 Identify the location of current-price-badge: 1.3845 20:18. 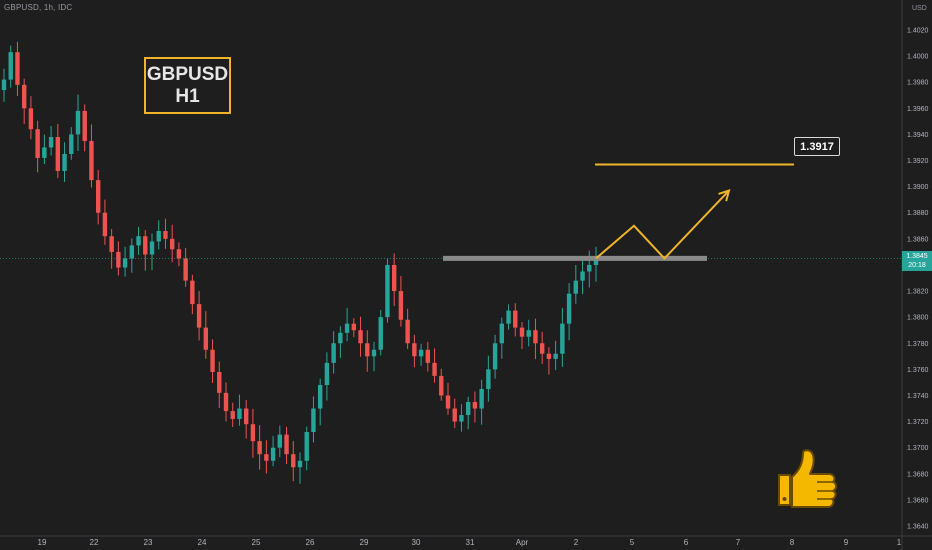
(917, 261).